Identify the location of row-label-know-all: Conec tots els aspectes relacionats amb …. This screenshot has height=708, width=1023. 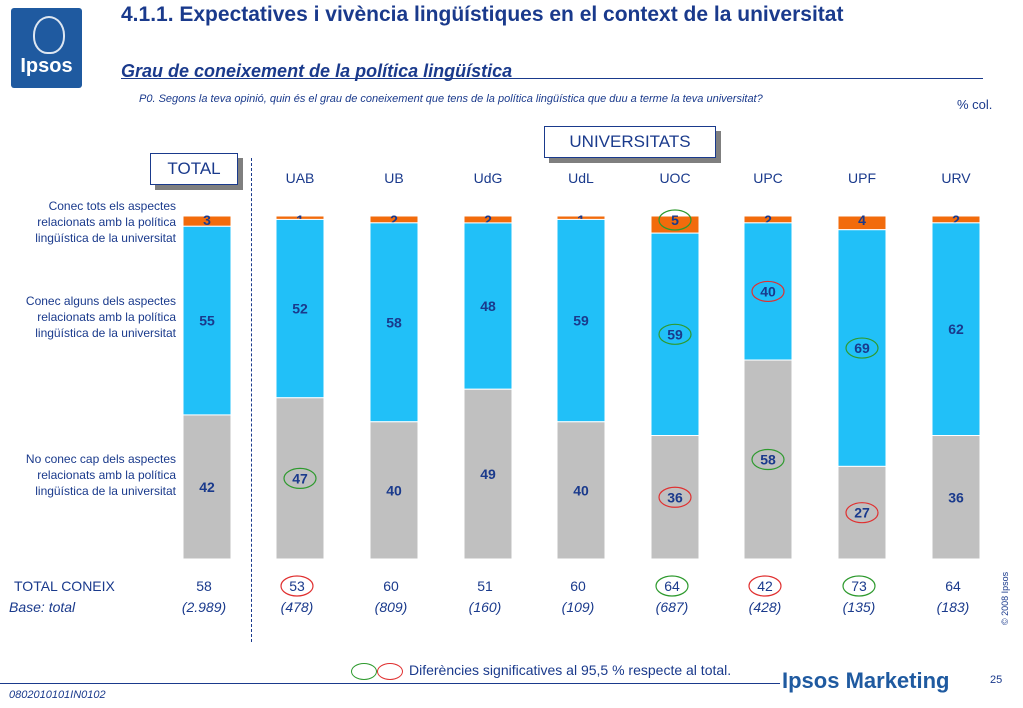
(88, 222).